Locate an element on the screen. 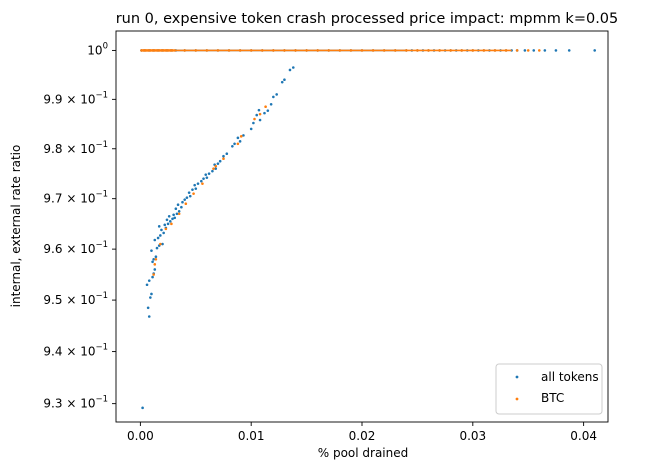 The width and height of the screenshot is (662, 470). y-tick-label: 9.6 × 10⁻¹ is located at coordinates (75, 248).